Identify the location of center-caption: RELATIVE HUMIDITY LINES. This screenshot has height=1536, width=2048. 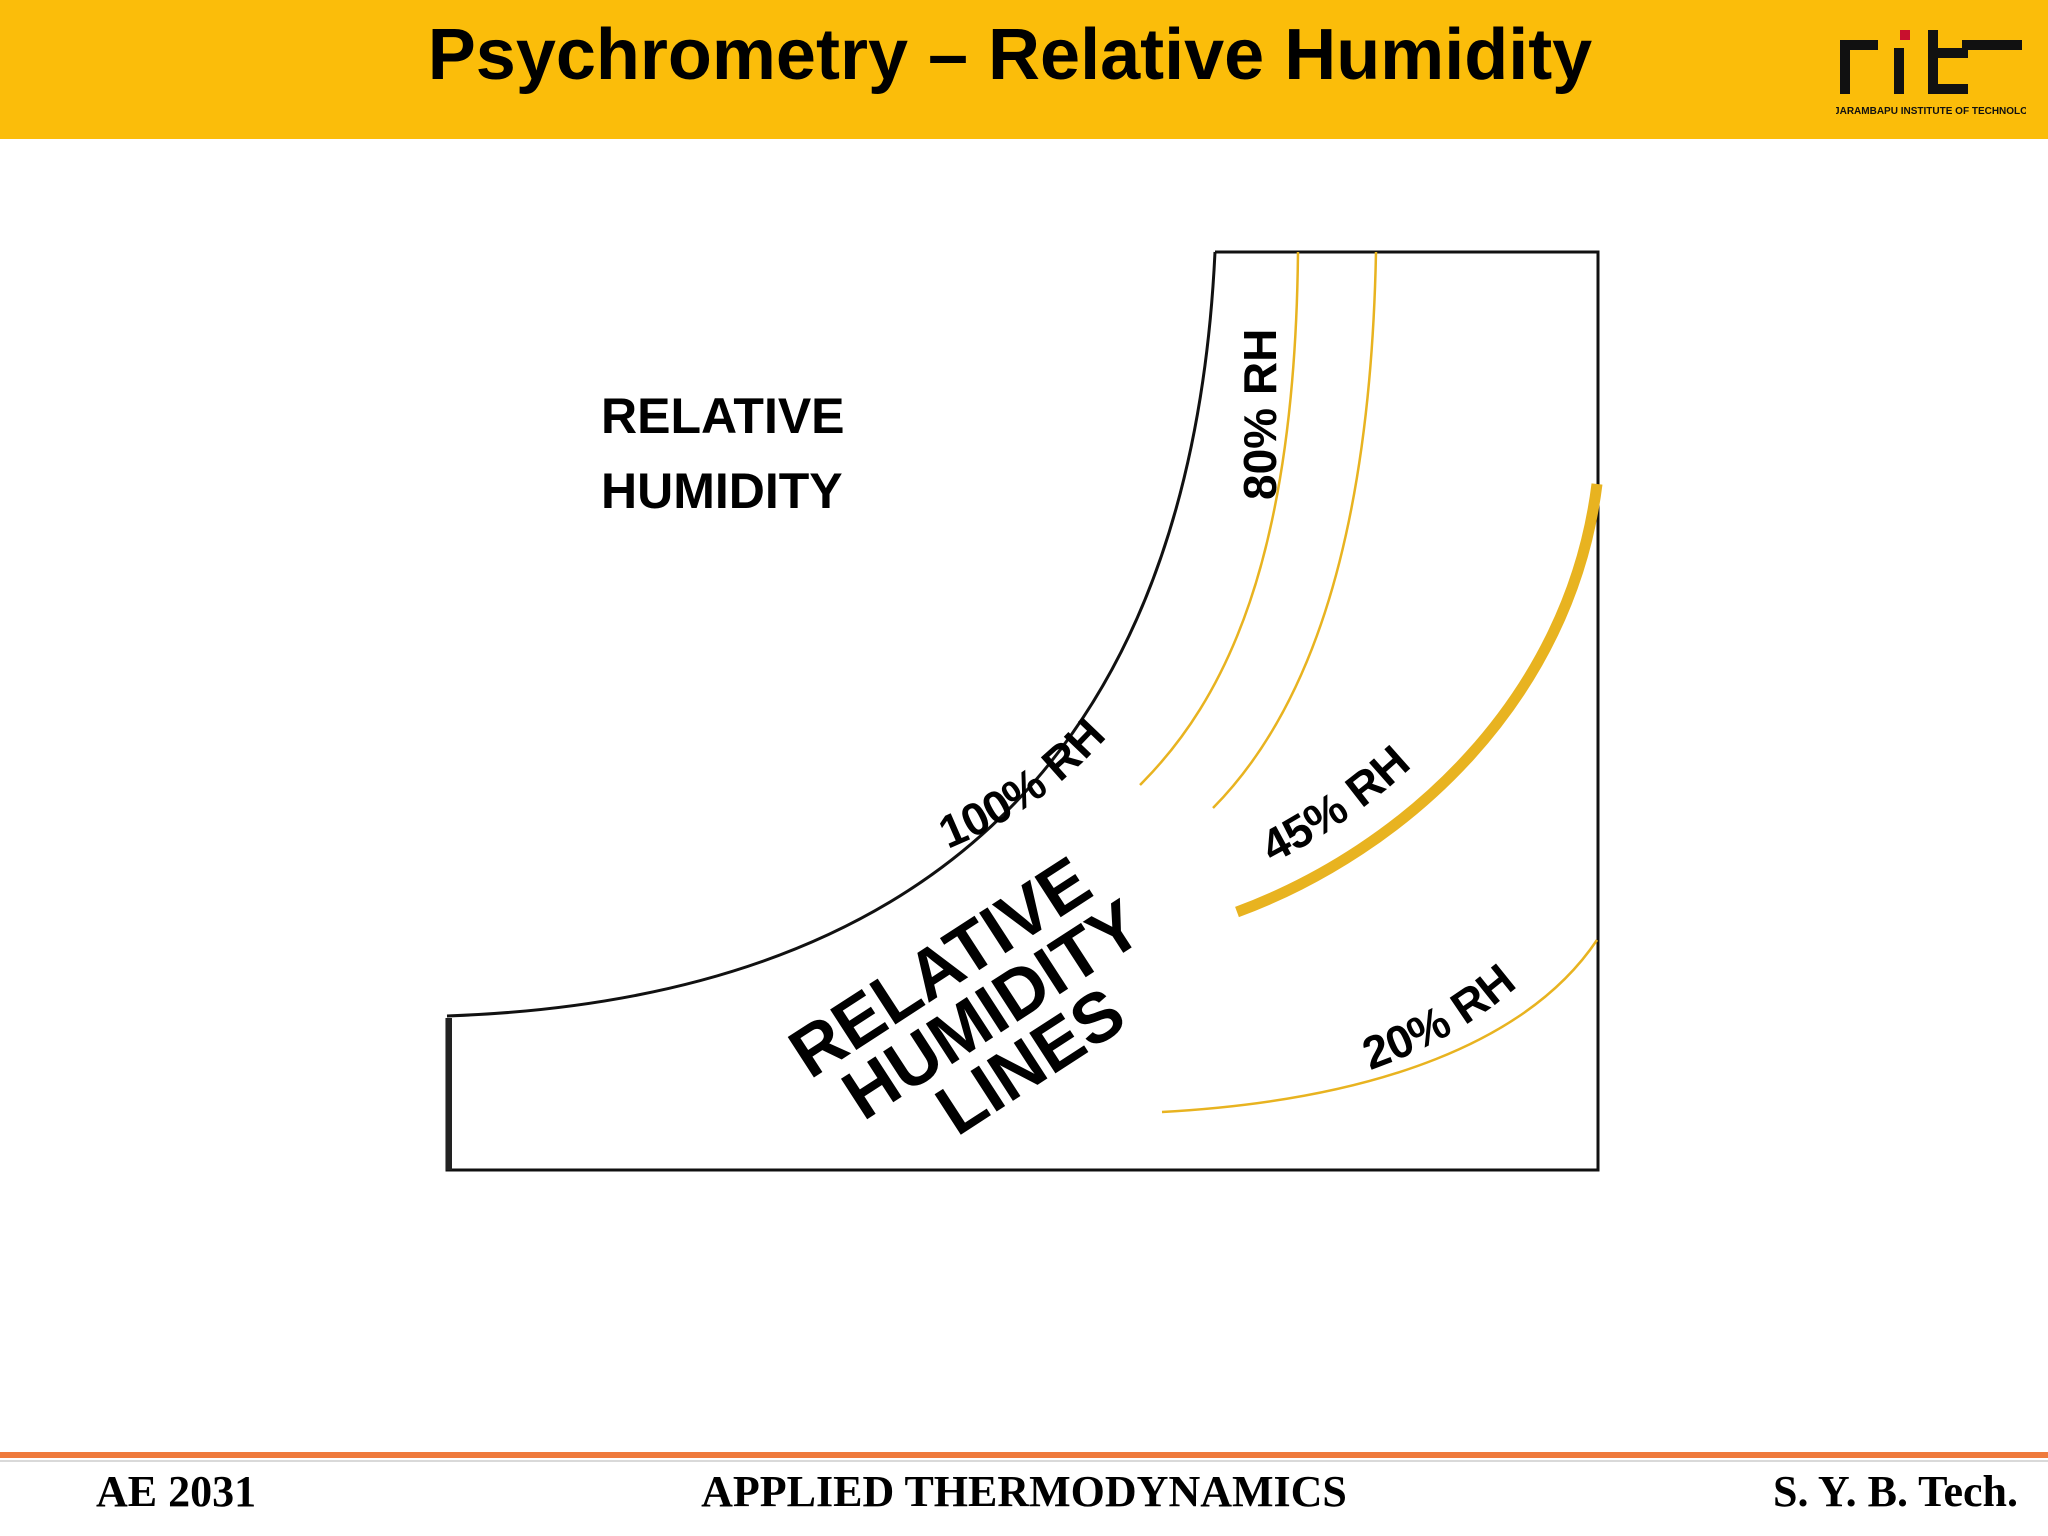
(966, 995).